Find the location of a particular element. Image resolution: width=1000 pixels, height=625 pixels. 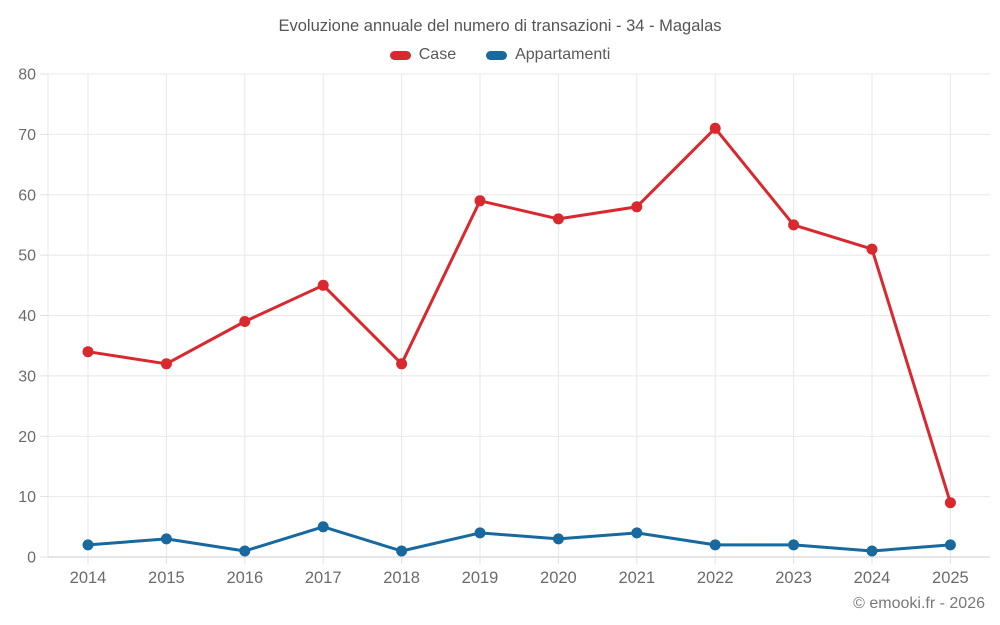

x-axis-label: 2025 is located at coordinates (950, 578).